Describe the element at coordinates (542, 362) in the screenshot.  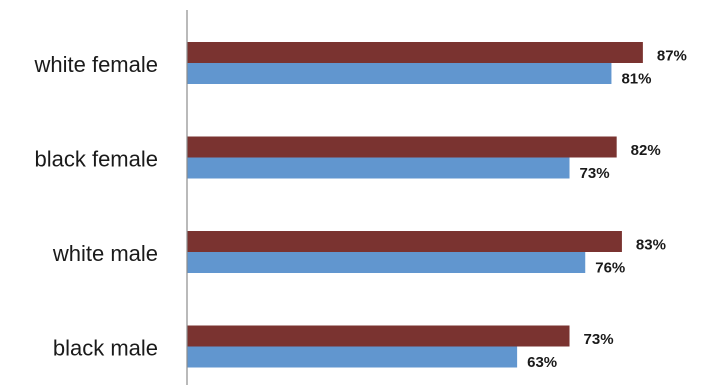
I see `data-label-black-male-series-2: 63%` at that location.